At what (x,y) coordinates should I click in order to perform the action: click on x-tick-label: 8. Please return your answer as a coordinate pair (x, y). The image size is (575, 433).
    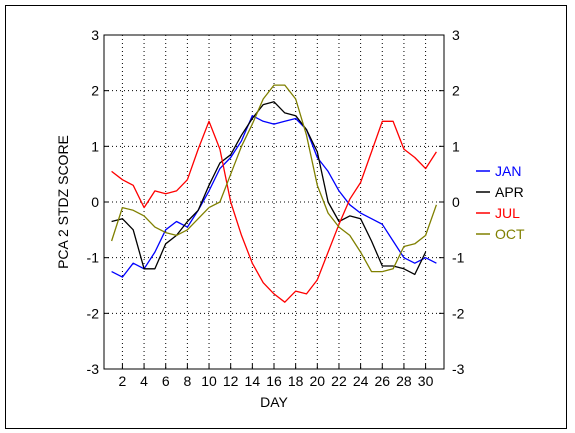
    Looking at the image, I should click on (187, 381).